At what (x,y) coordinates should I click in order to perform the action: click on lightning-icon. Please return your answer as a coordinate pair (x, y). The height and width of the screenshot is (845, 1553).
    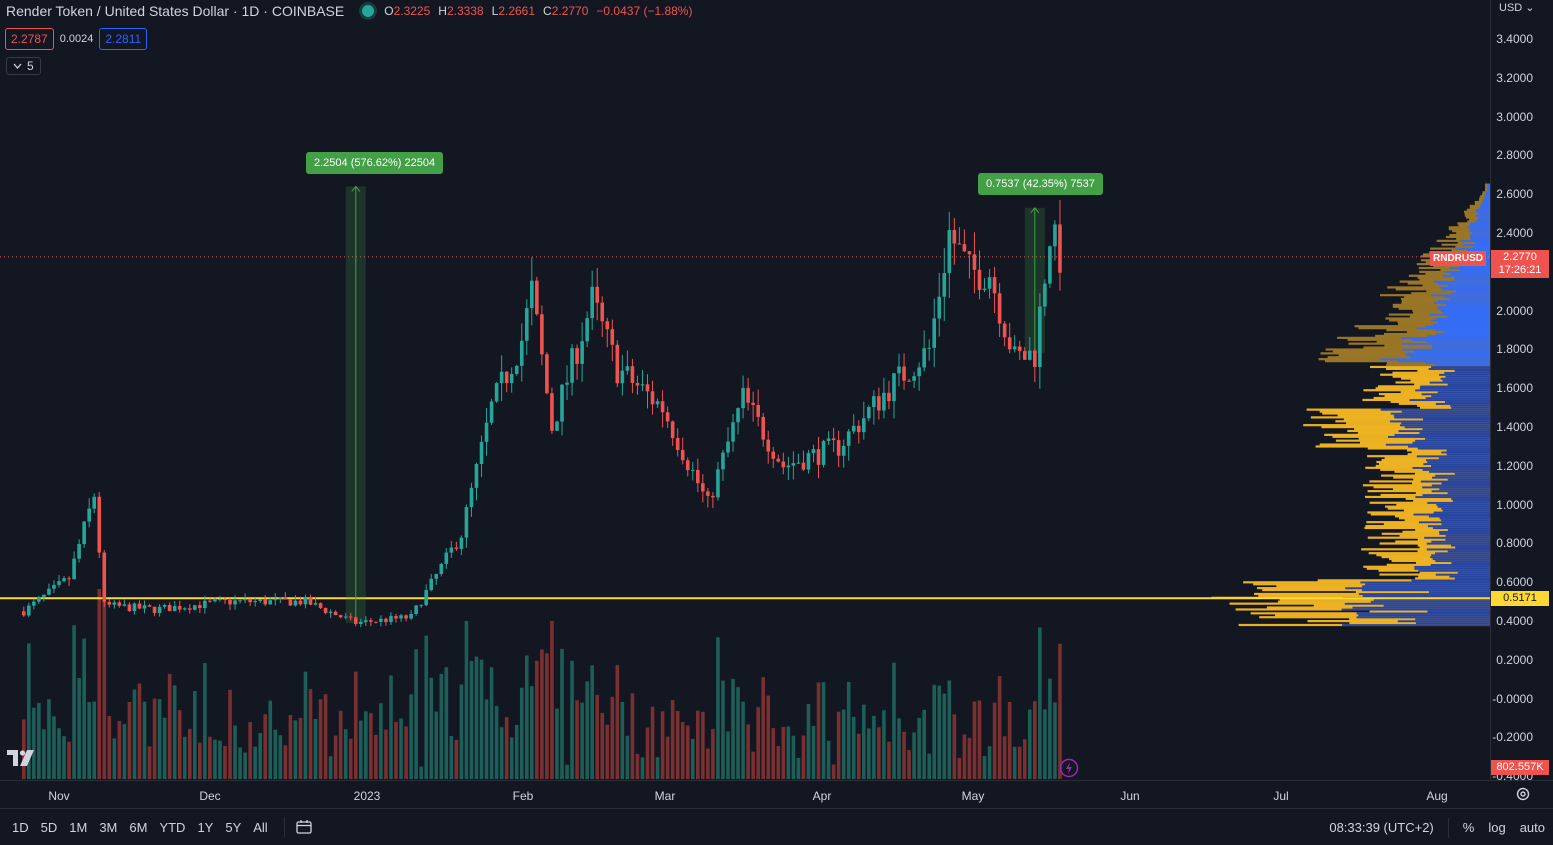
    Looking at the image, I should click on (1069, 768).